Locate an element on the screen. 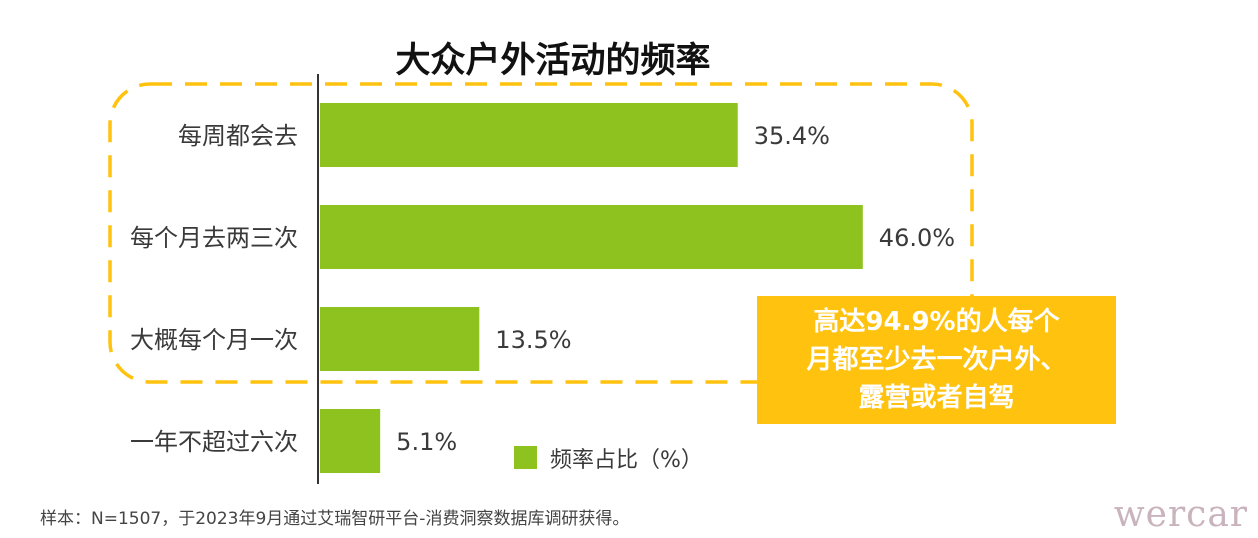 The image size is (1258, 538). callout-line-3: 露营或者自驾 is located at coordinates (936, 398).